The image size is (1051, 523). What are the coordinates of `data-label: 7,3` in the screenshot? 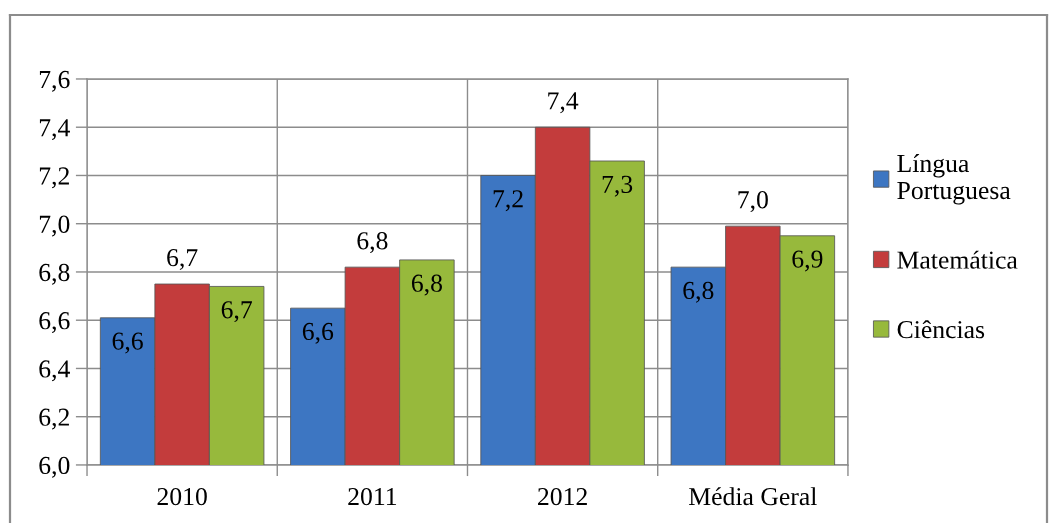 It's located at (617, 186).